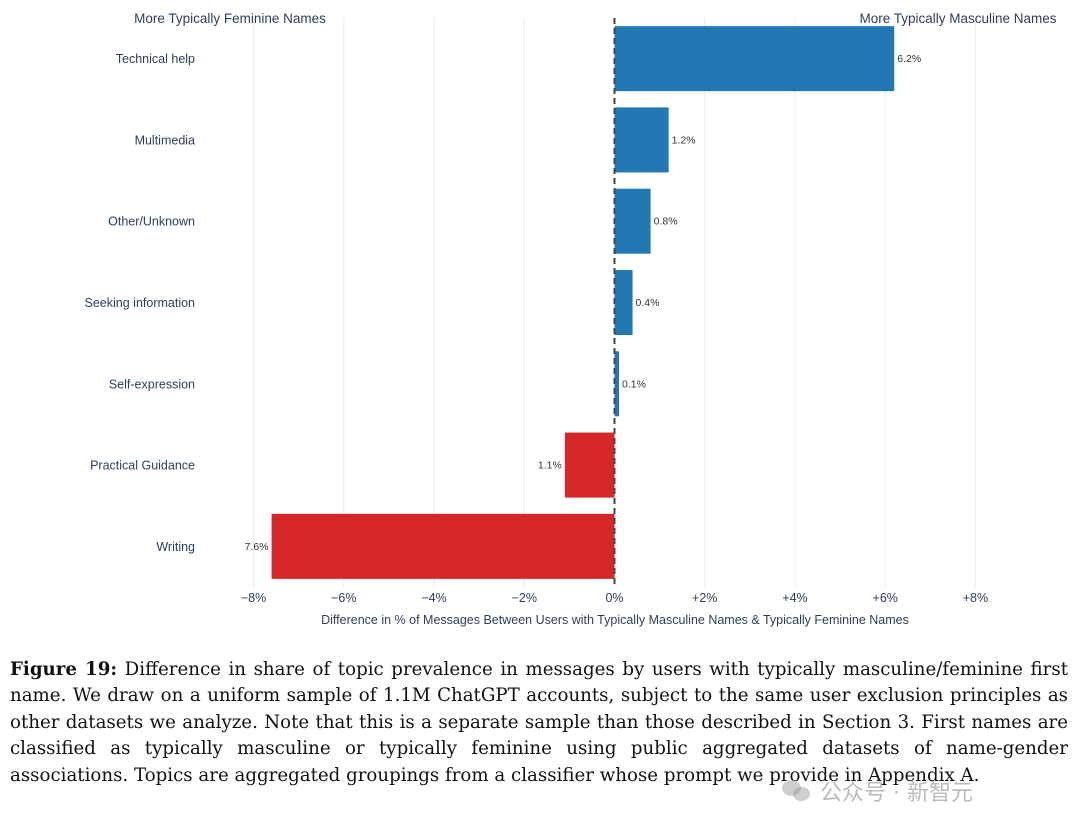 The width and height of the screenshot is (1080, 831). I want to click on category-label: Multimedia, so click(165, 140).